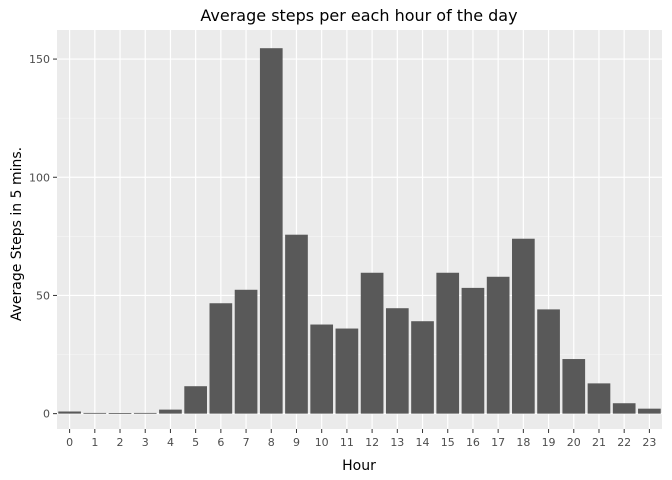  What do you see at coordinates (423, 442) in the screenshot?
I see `x-tick-label: 14` at bounding box center [423, 442].